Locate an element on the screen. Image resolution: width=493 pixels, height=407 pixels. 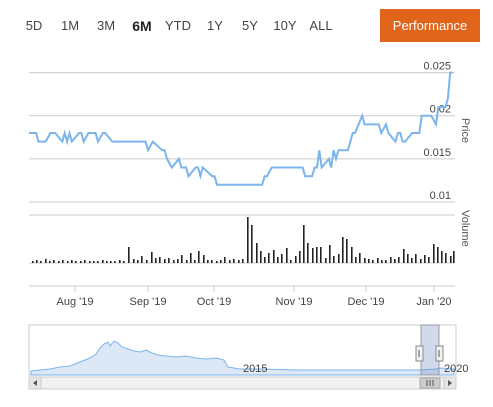
price-tick-label: 0.025 is located at coordinates (437, 67).